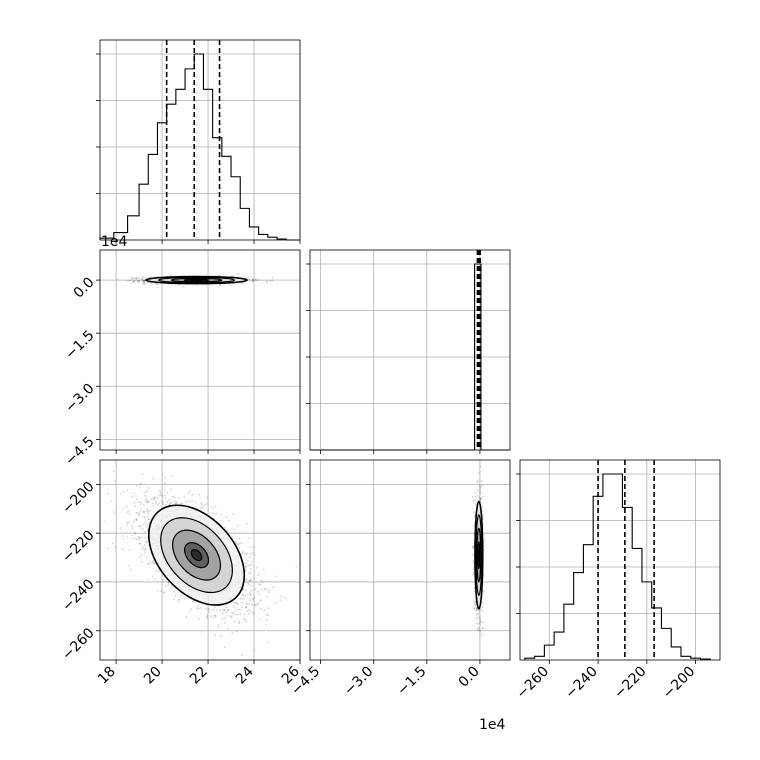 This screenshot has height=760, width=760. What do you see at coordinates (78, 644) in the screenshot?
I see `y-tick-label: −260` at bounding box center [78, 644].